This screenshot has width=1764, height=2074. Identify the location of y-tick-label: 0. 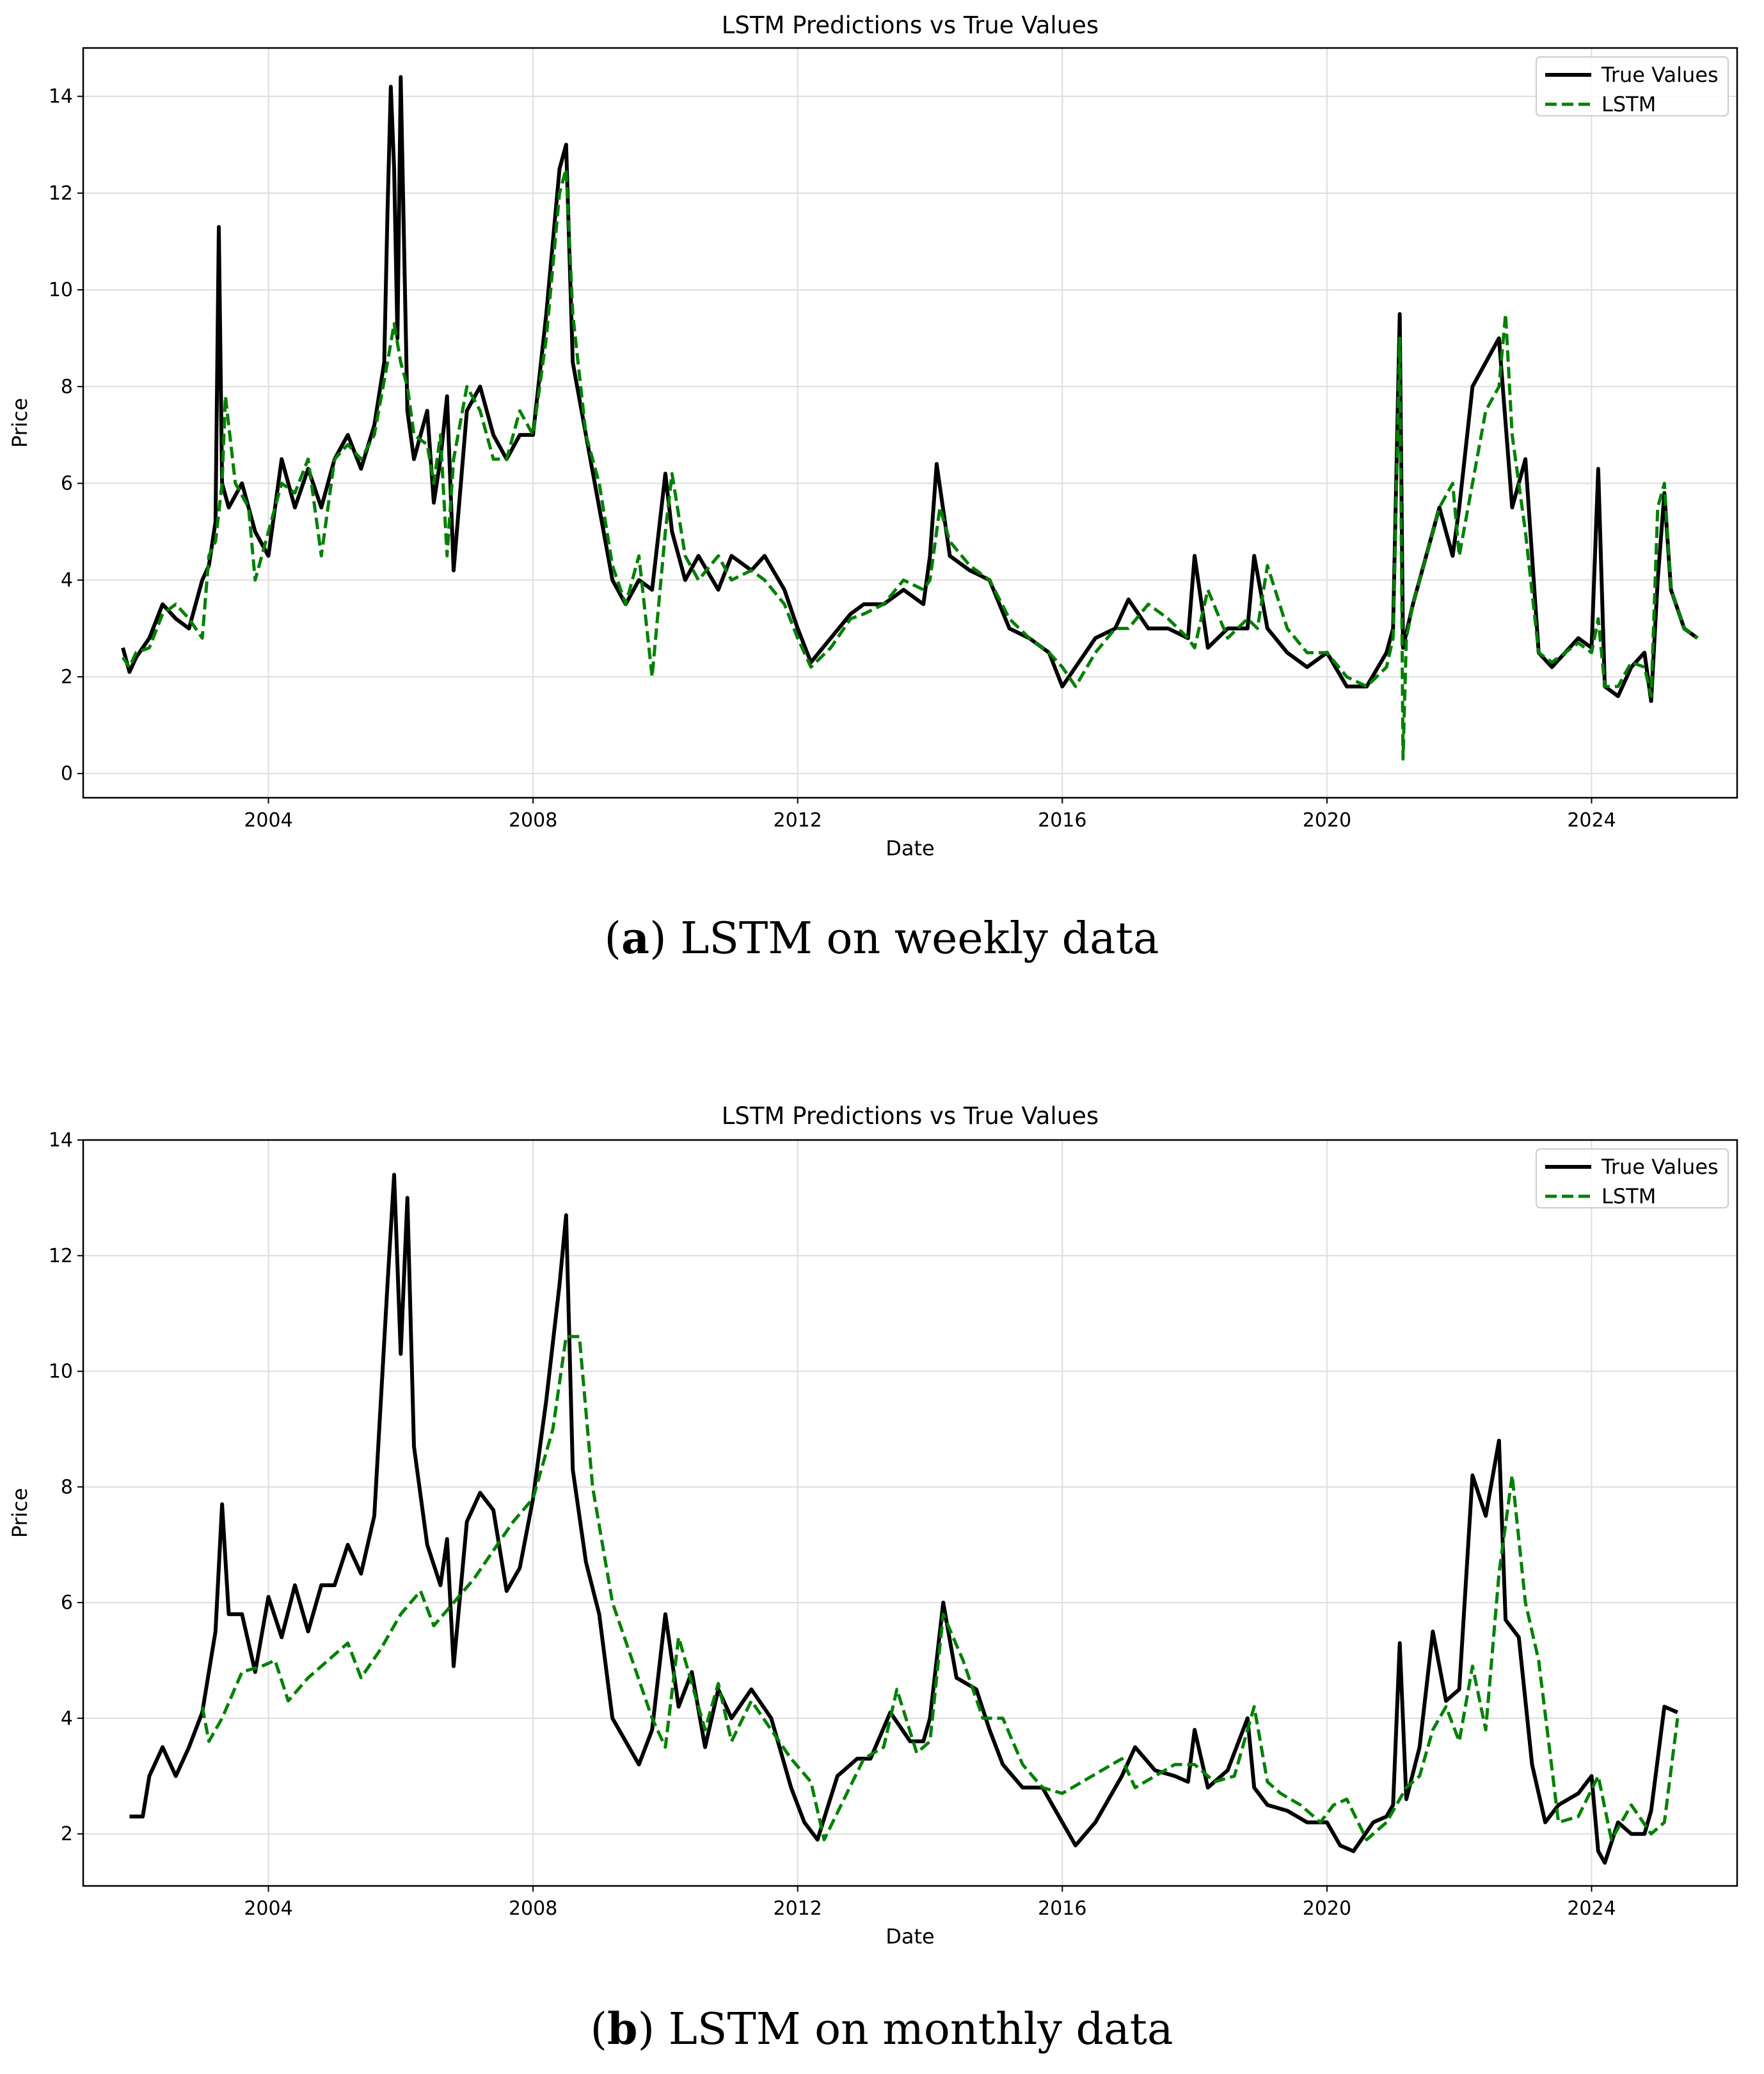
(67, 774).